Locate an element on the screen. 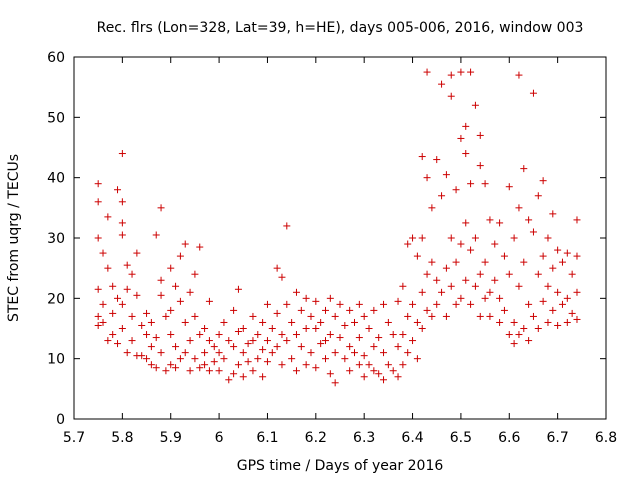 The height and width of the screenshot is (480, 640). y-tick-label: 50 is located at coordinates (56, 118).